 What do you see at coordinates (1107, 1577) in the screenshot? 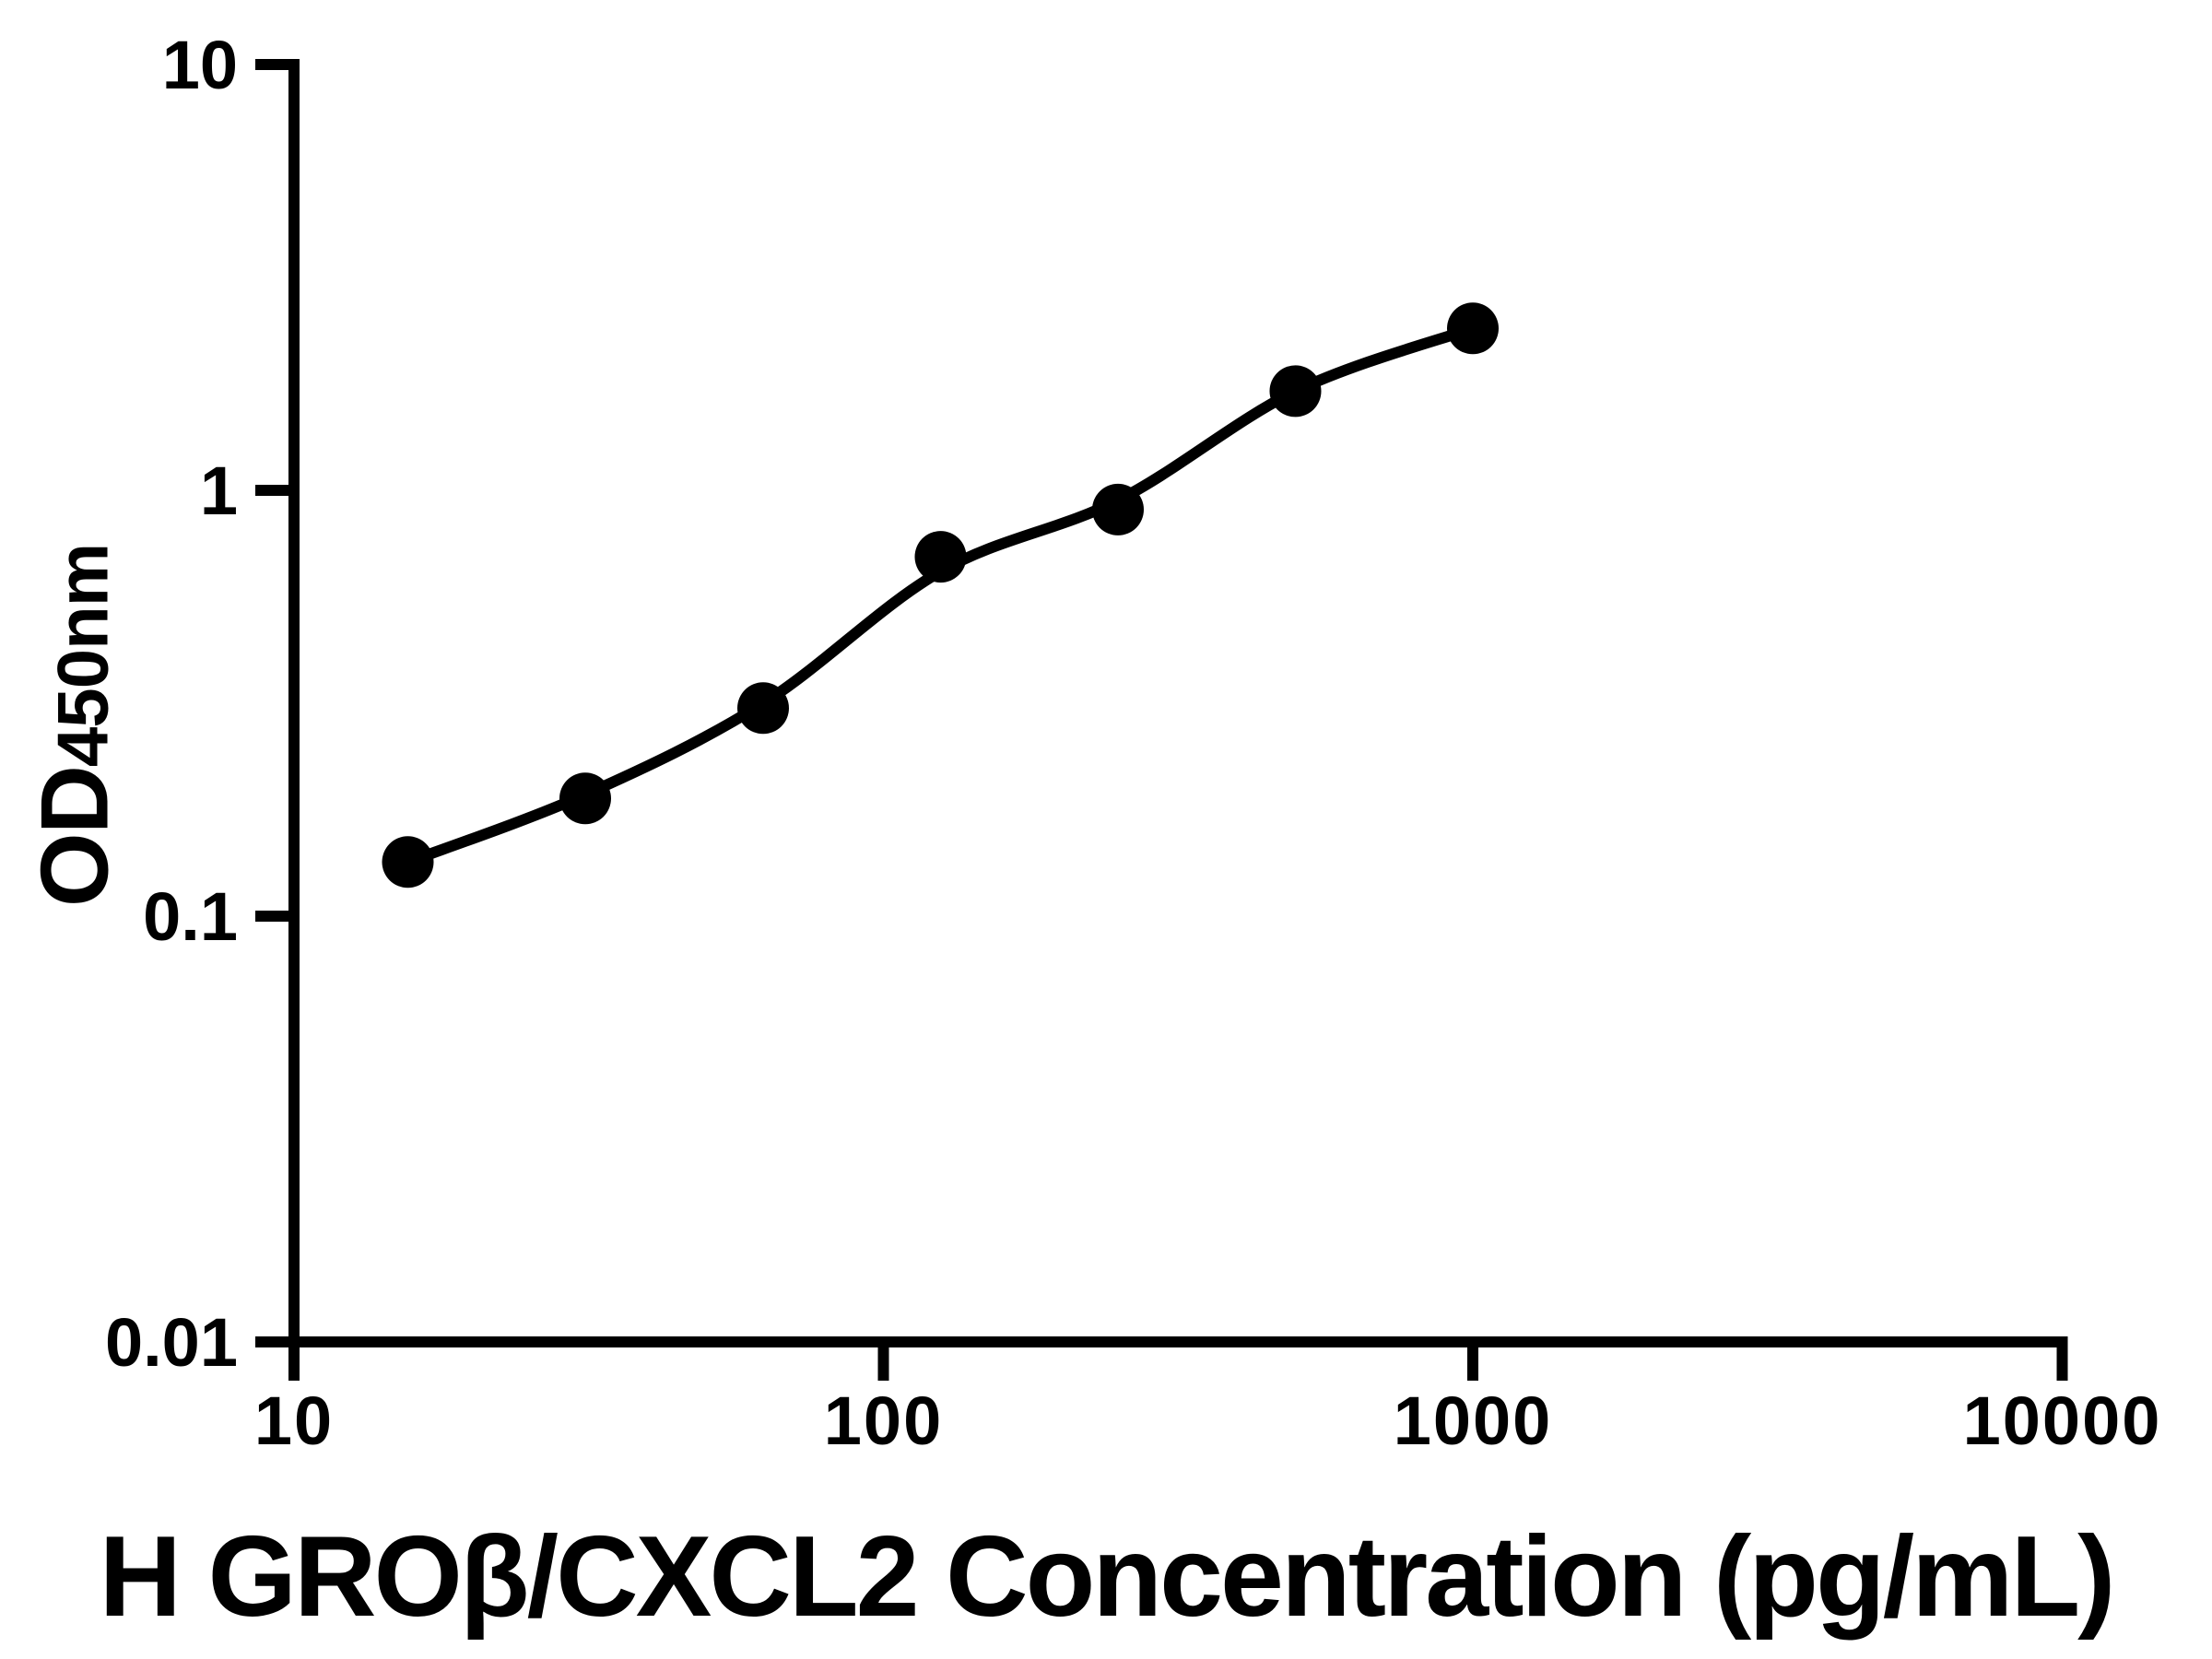
I see `x-axis-title: H GROβ/CXCL2 Concentration (pg/mL)` at bounding box center [1107, 1577].